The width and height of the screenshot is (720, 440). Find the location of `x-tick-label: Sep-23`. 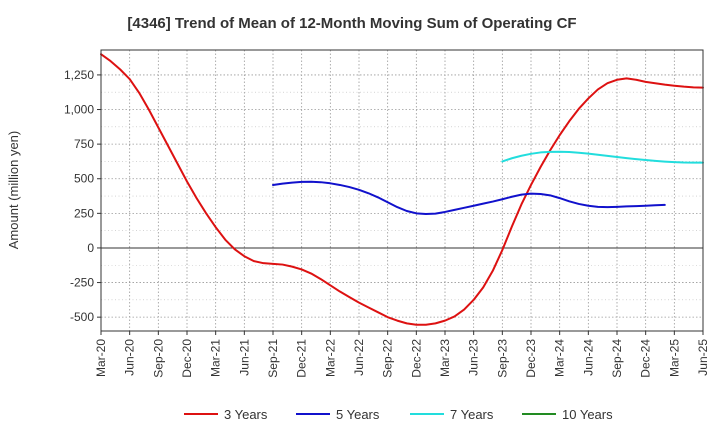

x-tick-label: Sep-23 is located at coordinates (502, 358).